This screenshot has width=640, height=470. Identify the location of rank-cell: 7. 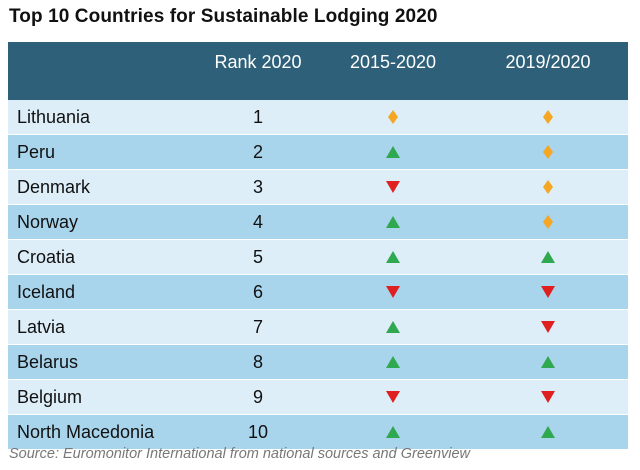
(257, 326).